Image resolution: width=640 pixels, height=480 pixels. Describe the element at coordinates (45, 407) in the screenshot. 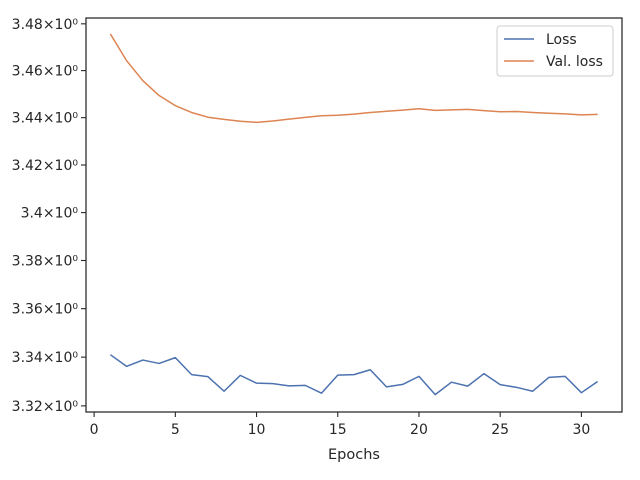

I see `y-tick-label: 3.32×10⁰` at that location.